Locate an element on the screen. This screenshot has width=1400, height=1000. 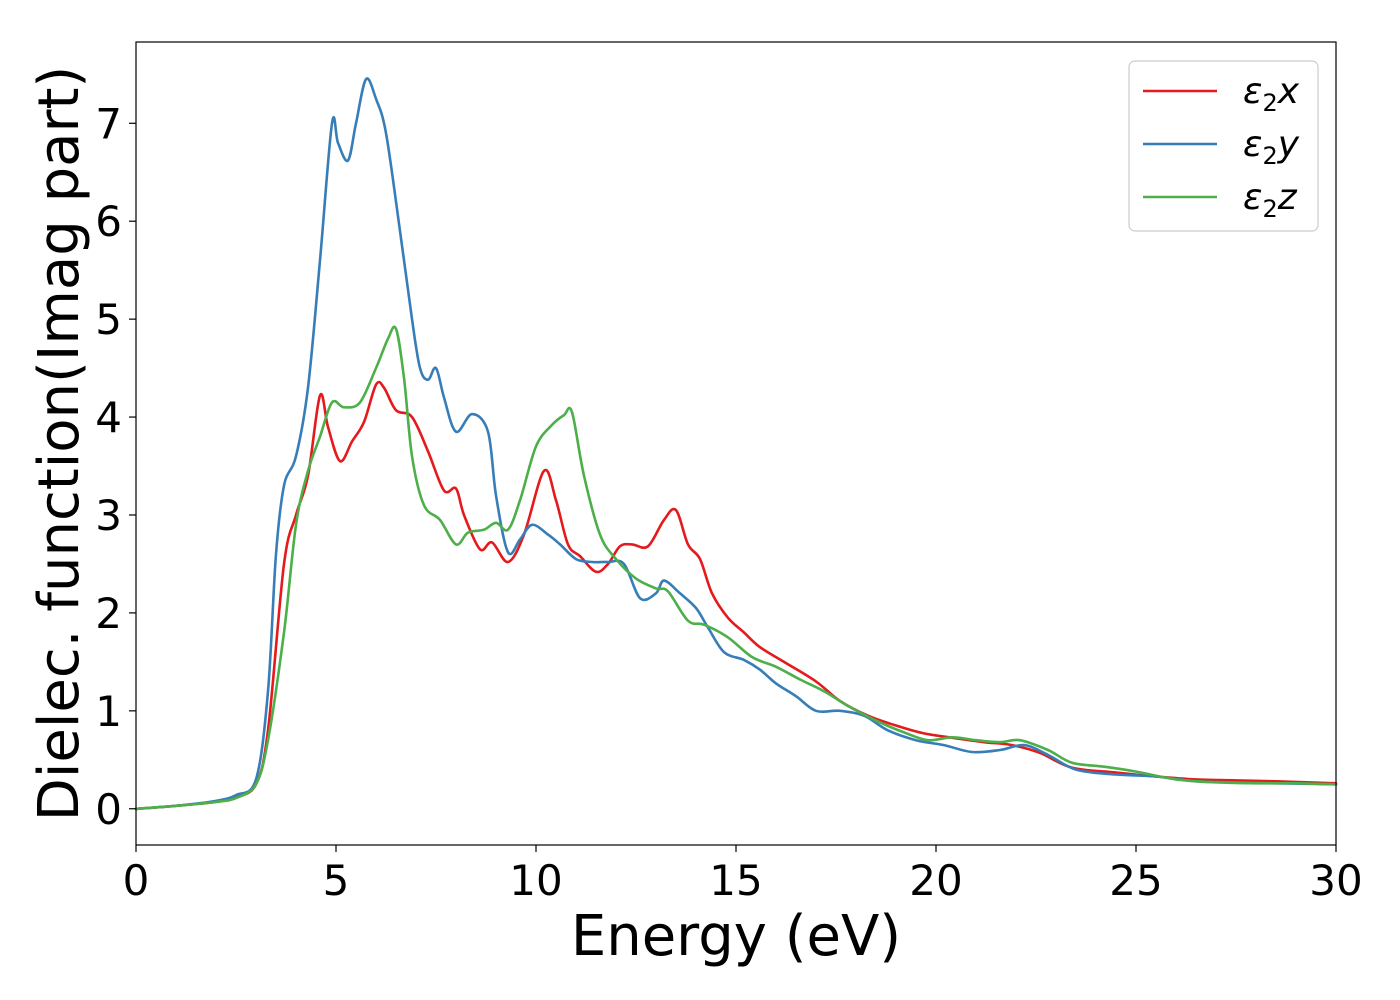
y-tick-label: 0 is located at coordinates (108, 809).